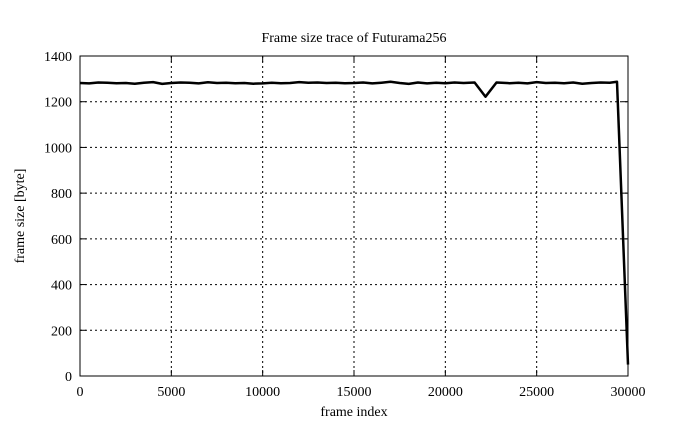 Image resolution: width=695 pixels, height=434 pixels. I want to click on x-axis-label: frame index, so click(353, 412).